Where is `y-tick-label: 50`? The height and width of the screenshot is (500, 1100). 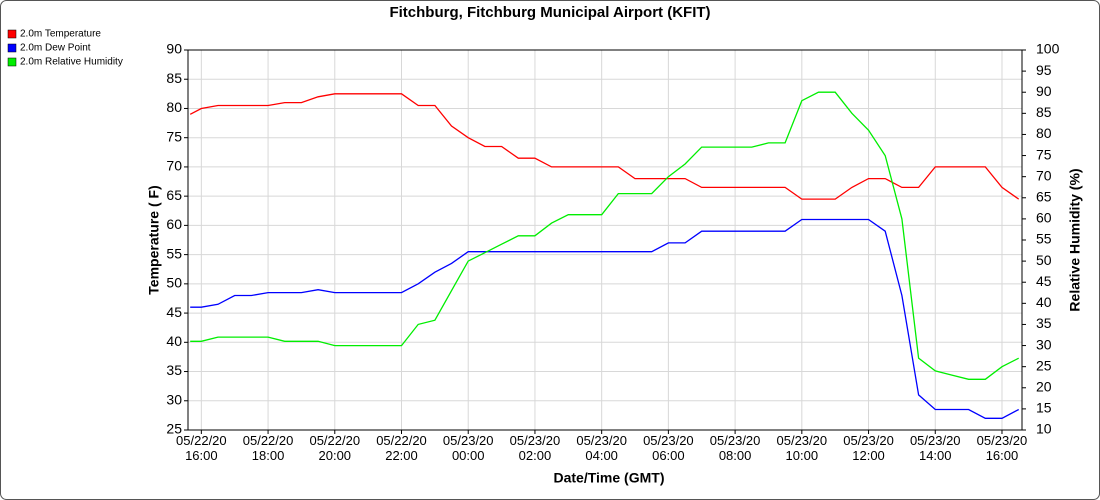 y-tick-label: 50 is located at coordinates (174, 283).